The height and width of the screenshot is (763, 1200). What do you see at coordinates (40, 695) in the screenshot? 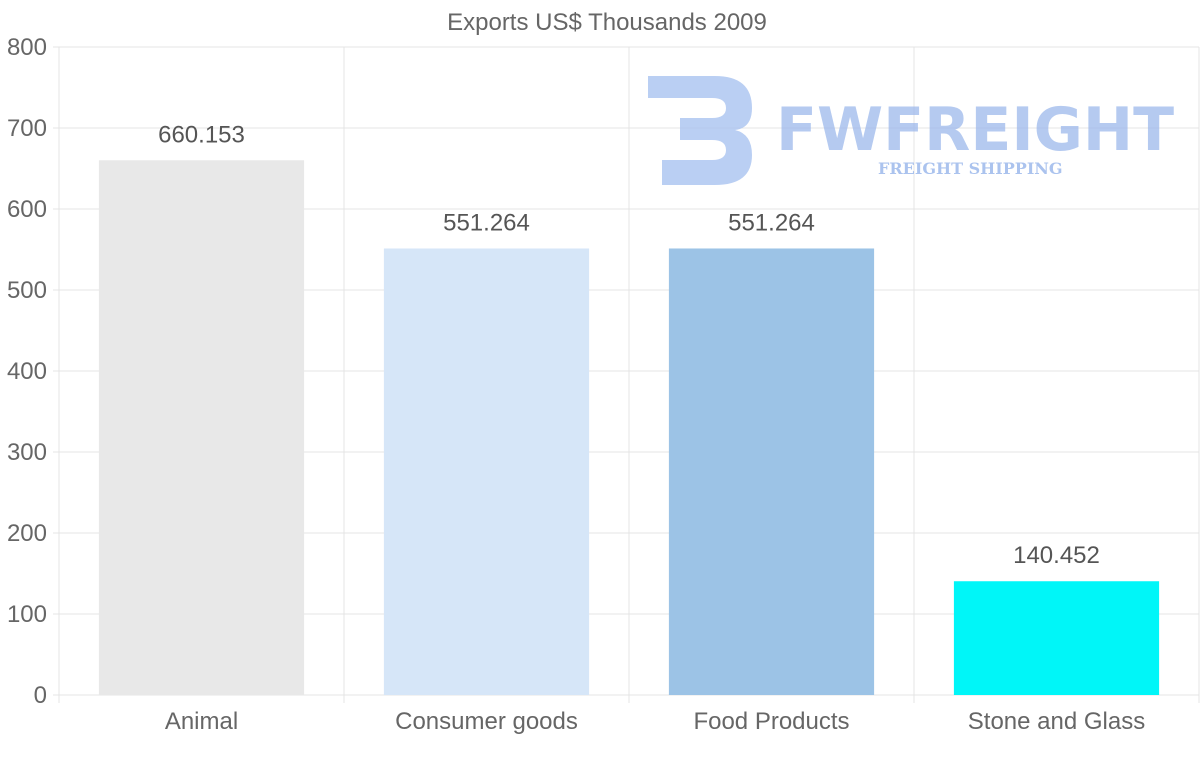
I see `y-tick-label: 0` at bounding box center [40, 695].